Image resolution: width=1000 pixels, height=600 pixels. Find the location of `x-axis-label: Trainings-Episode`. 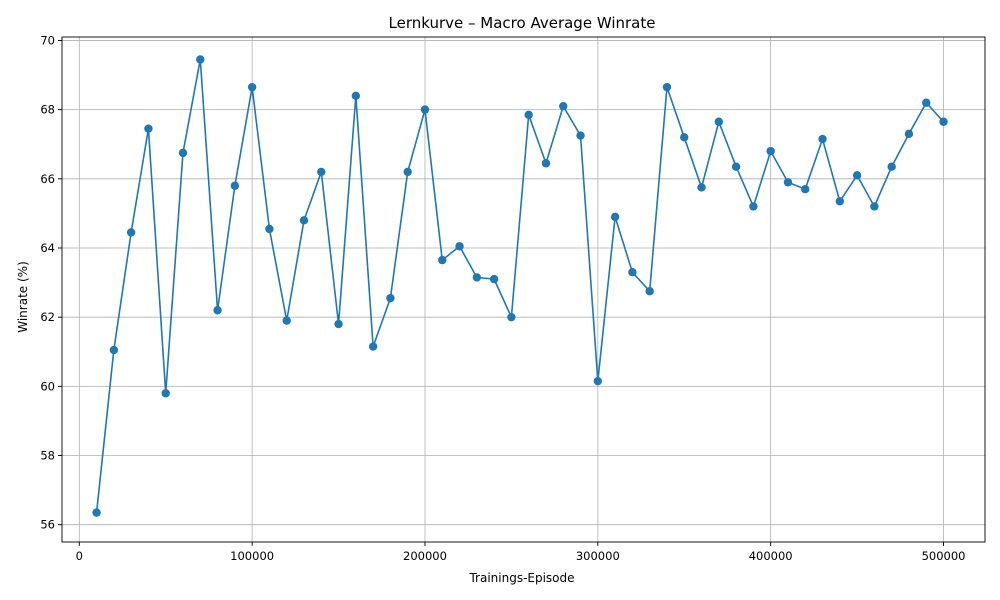

x-axis-label: Trainings-Episode is located at coordinates (521, 578).